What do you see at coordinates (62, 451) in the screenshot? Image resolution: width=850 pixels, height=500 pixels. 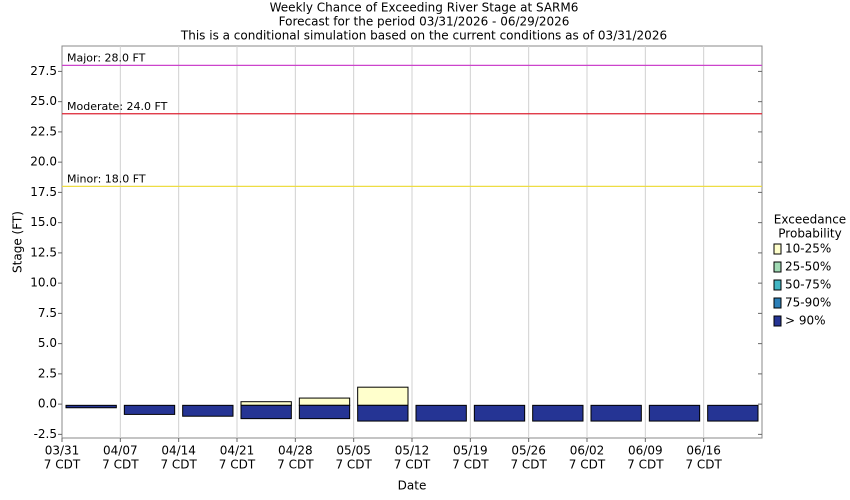 I see `x-tick-label: 03/31` at bounding box center [62, 451].